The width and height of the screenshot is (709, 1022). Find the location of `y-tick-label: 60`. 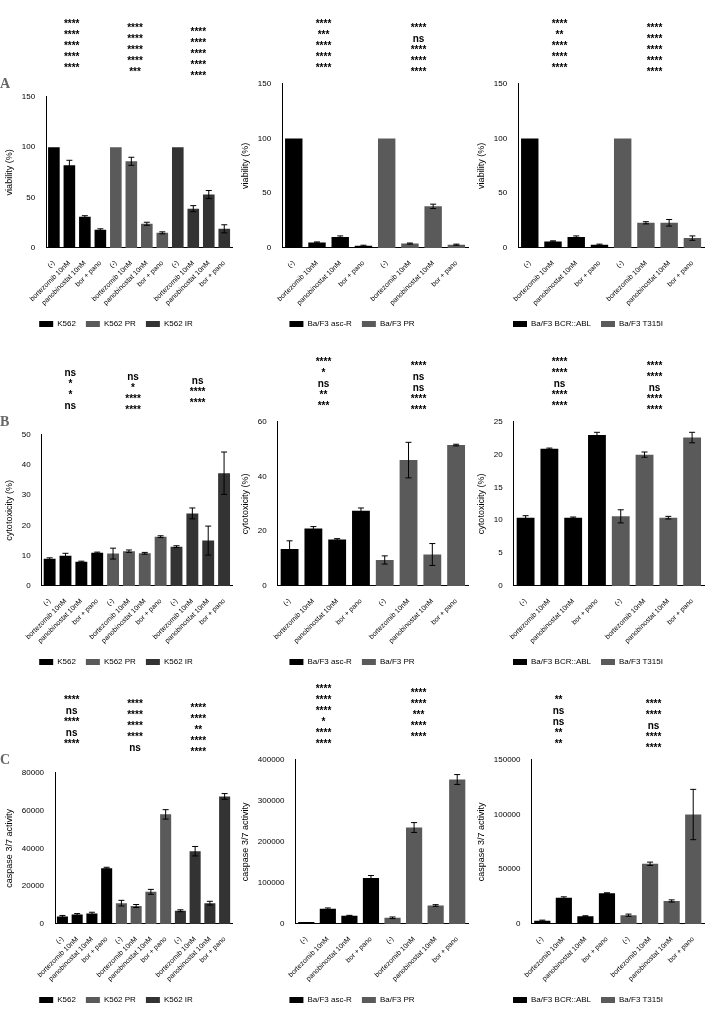

y-tick-label: 60 is located at coordinates (262, 421).